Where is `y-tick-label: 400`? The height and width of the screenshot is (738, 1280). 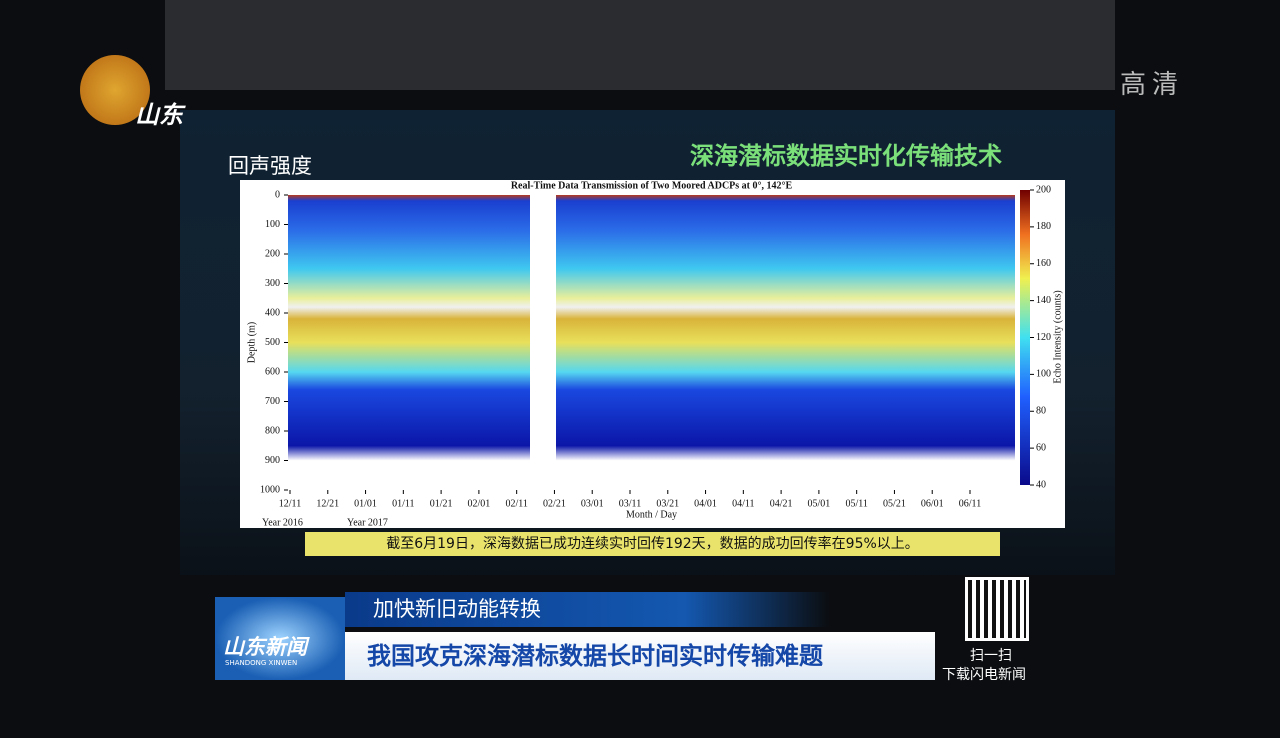
y-tick-label: 400 is located at coordinates (272, 312).